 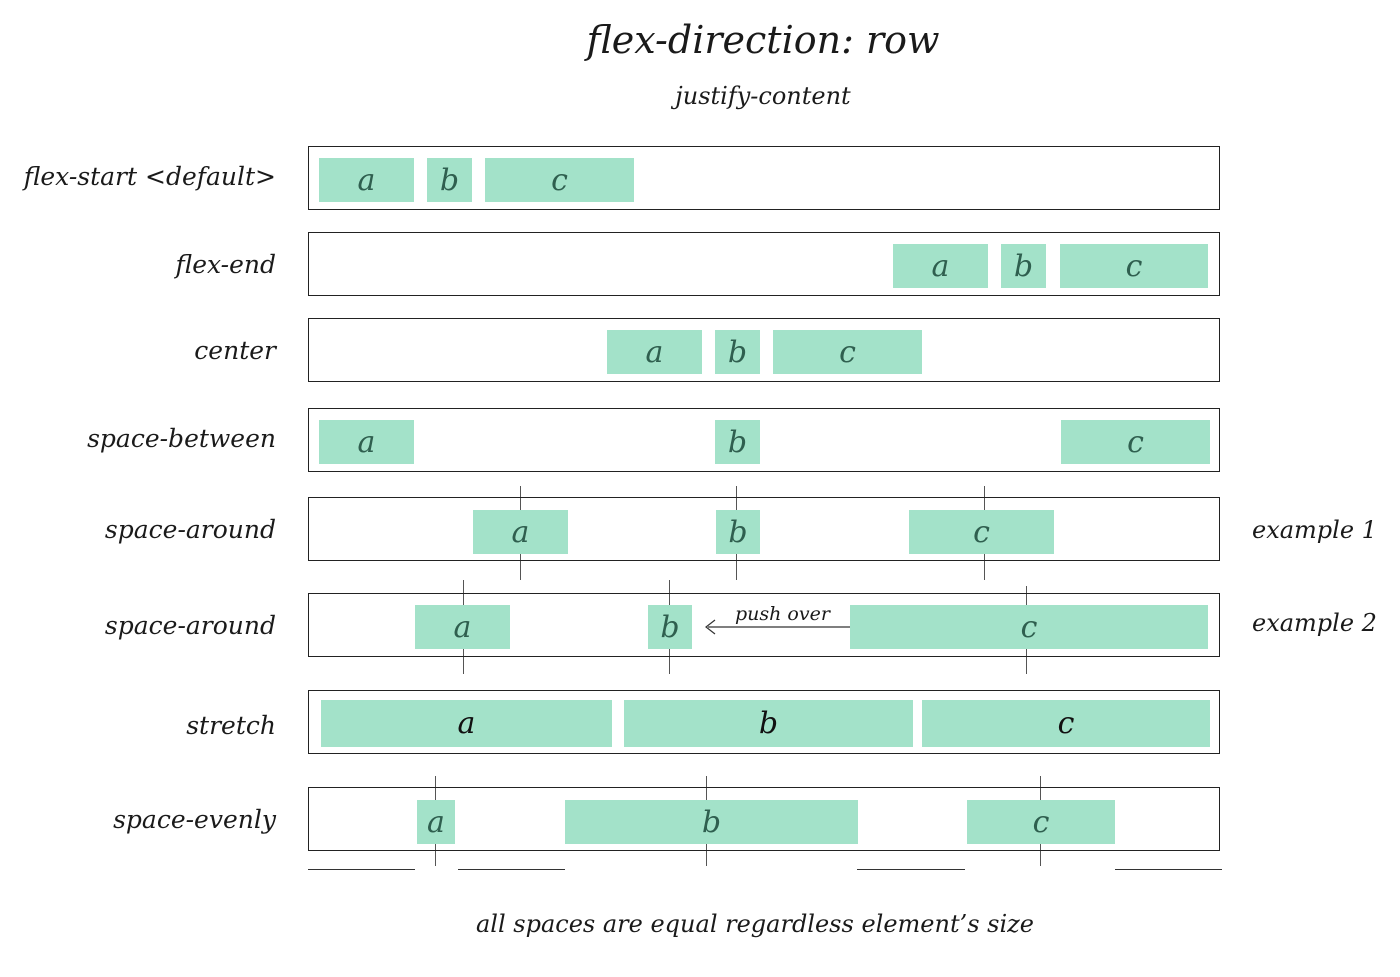 What do you see at coordinates (763, 96) in the screenshot?
I see `diagram-subtitle: justify-content` at bounding box center [763, 96].